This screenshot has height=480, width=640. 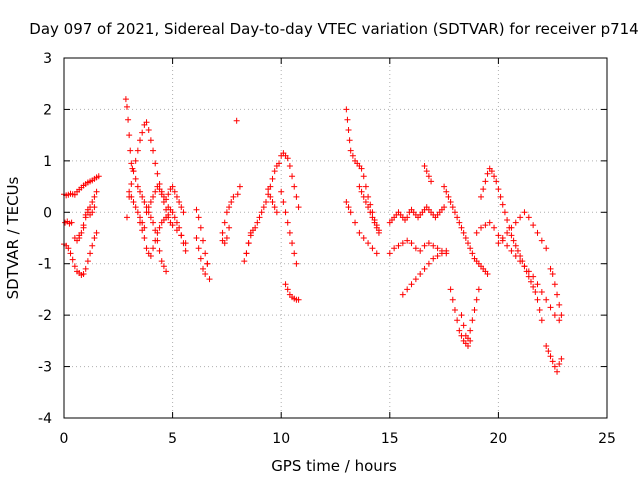 What do you see at coordinates (338, 439) in the screenshot?
I see `x-tick-labels: 0 5 10 15 20 25` at bounding box center [338, 439].